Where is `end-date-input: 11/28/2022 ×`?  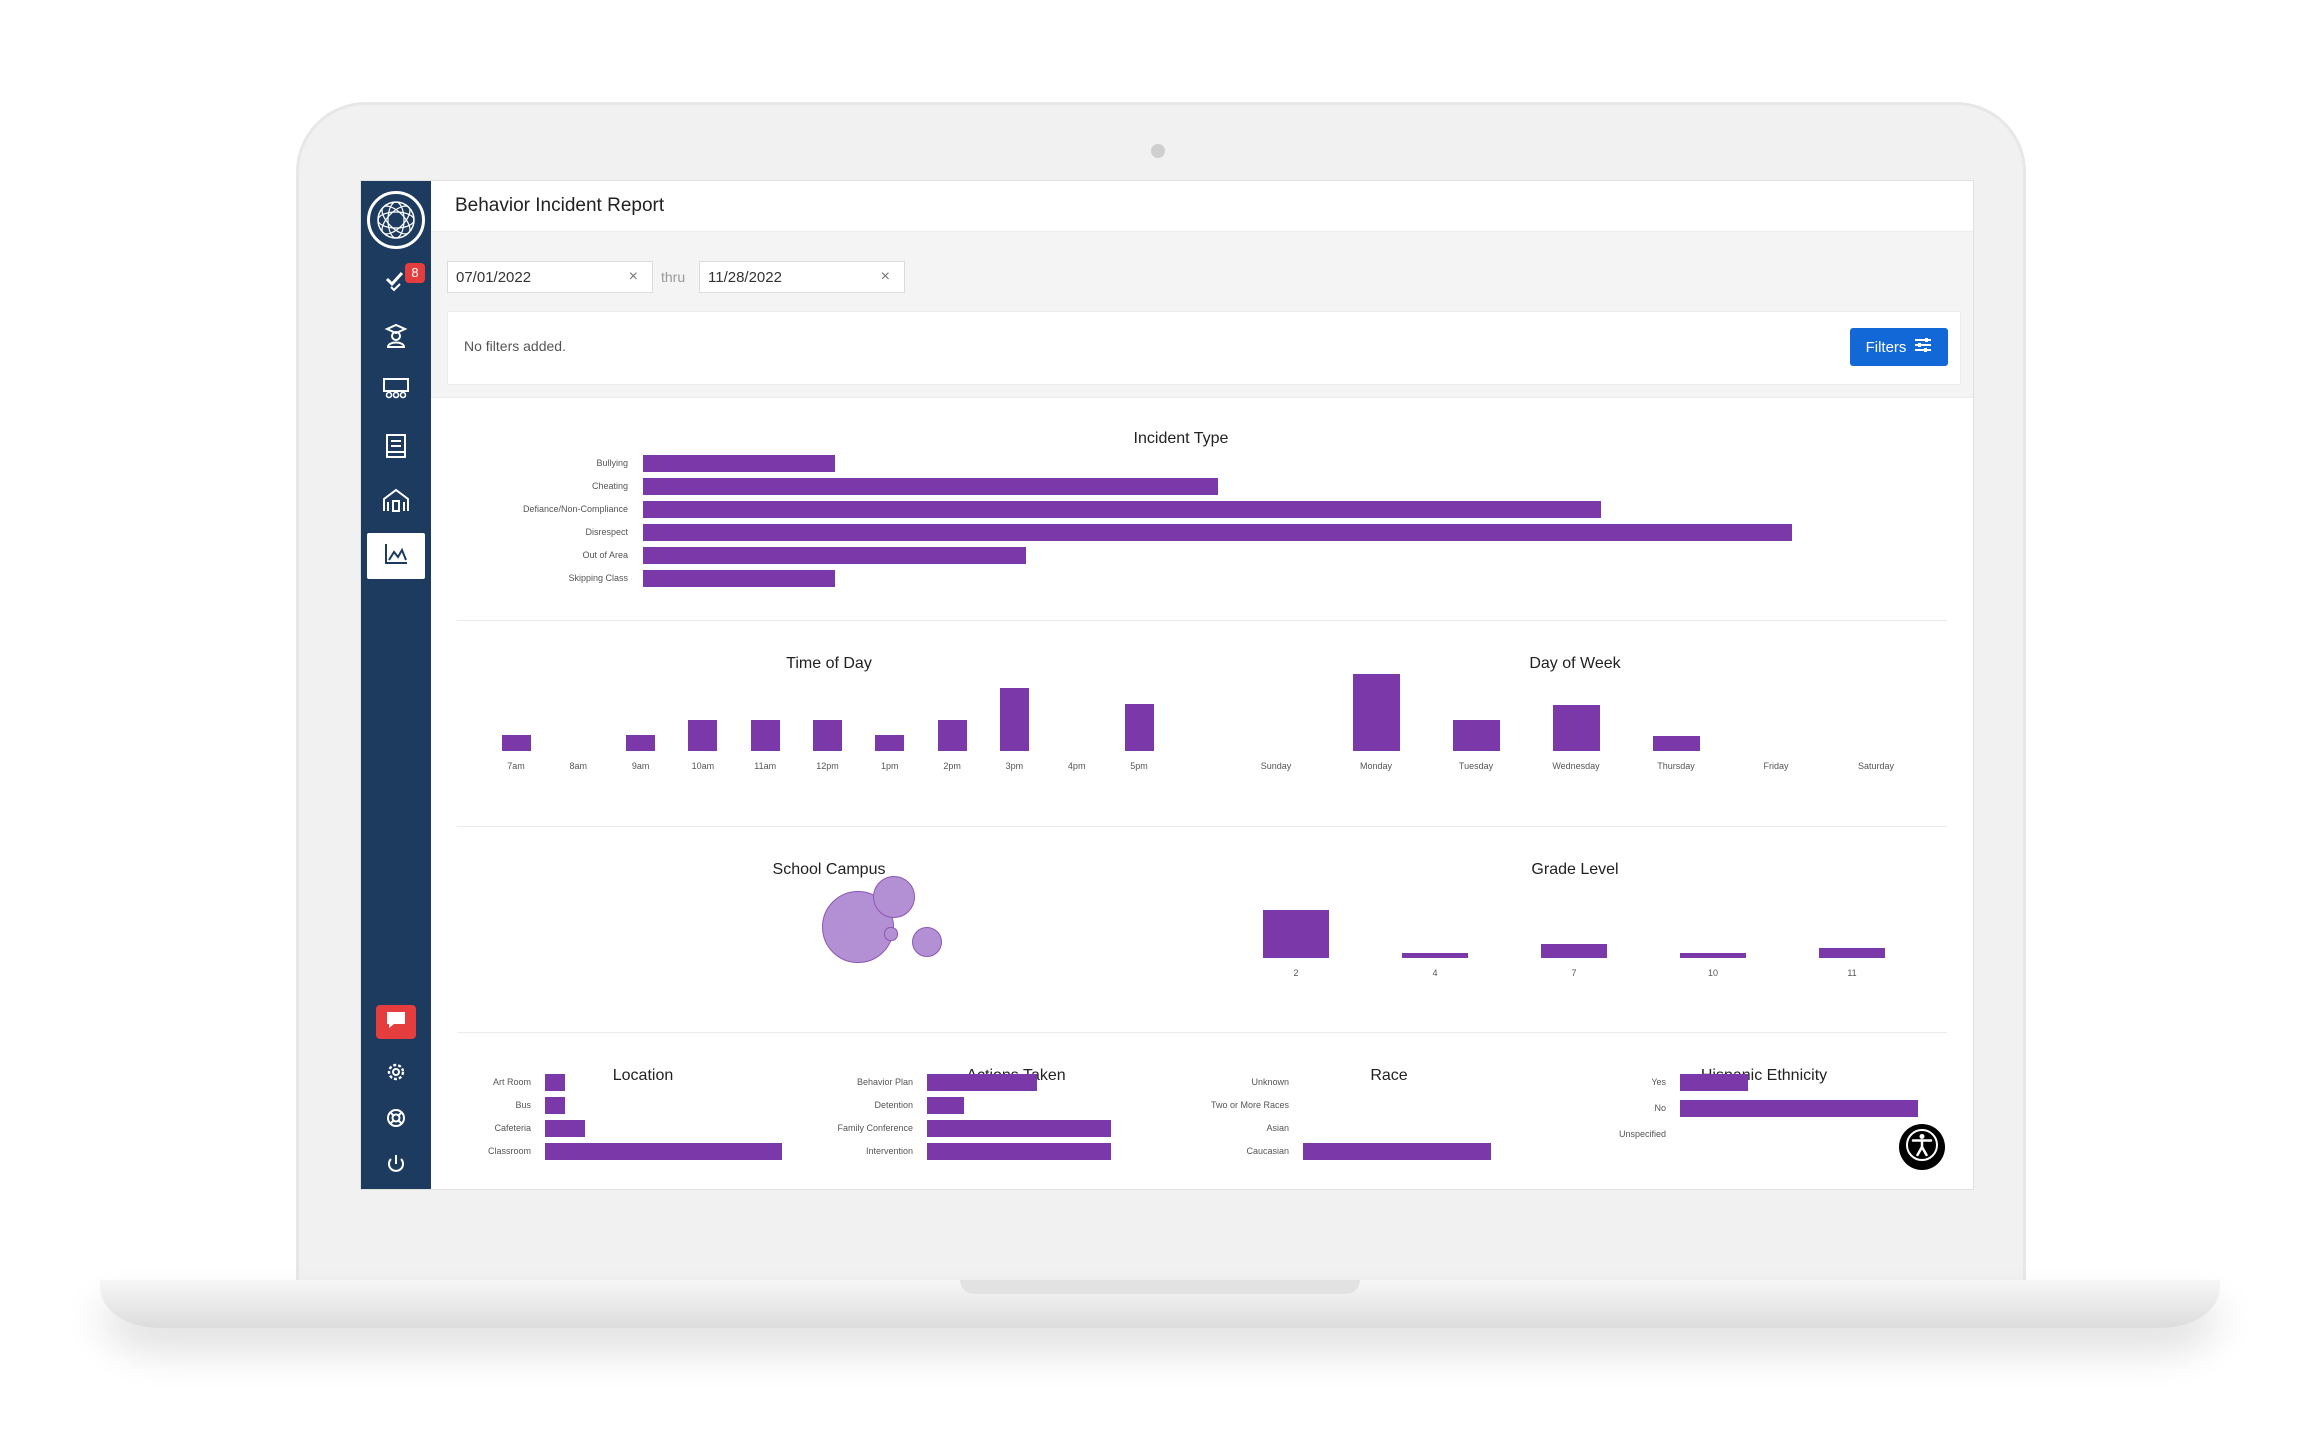 end-date-input: 11/28/2022 × is located at coordinates (802, 277).